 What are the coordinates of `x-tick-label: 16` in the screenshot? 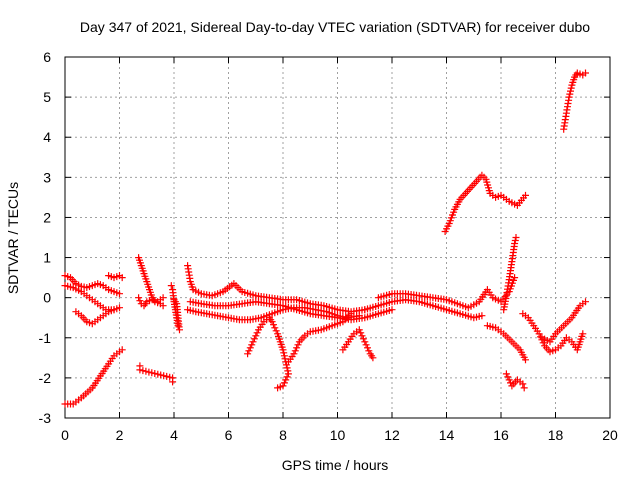 It's located at (501, 435).